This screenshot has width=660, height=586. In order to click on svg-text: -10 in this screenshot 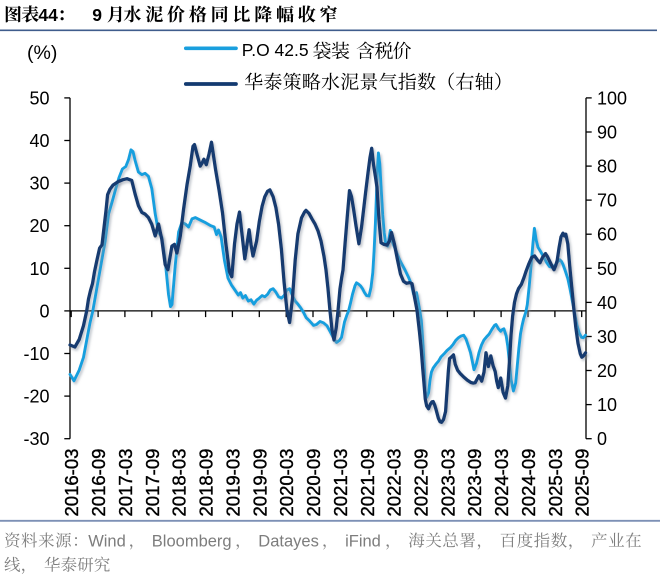, I will do `click(36, 354)`.